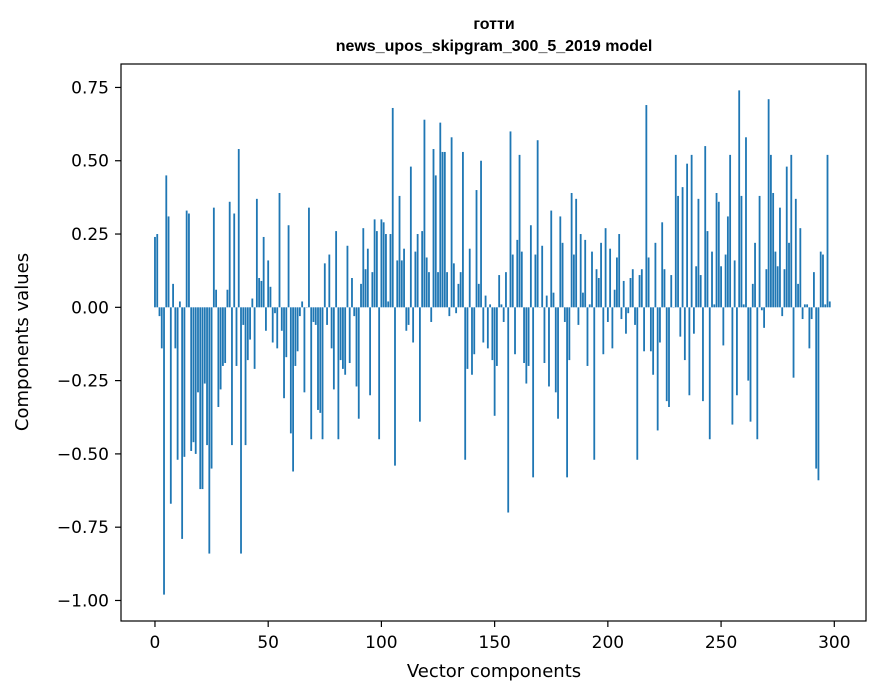 This screenshot has width=880, height=696. What do you see at coordinates (494, 643) in the screenshot?
I see `x-tick-label: 150` at bounding box center [494, 643].